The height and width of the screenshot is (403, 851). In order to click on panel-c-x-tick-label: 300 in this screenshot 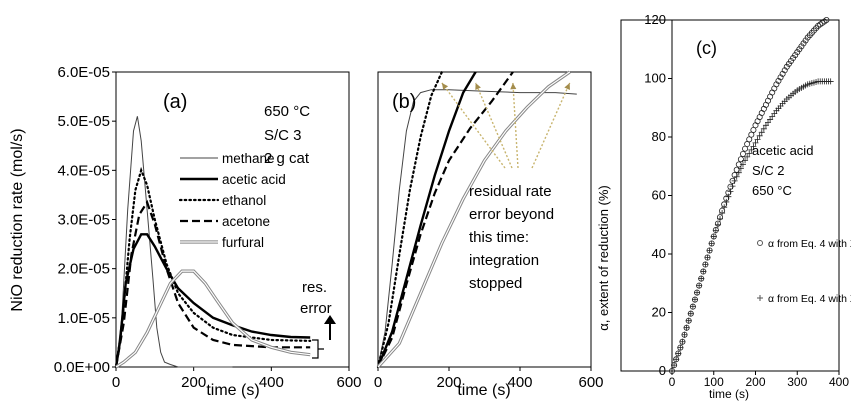, I will do `click(797, 382)`.